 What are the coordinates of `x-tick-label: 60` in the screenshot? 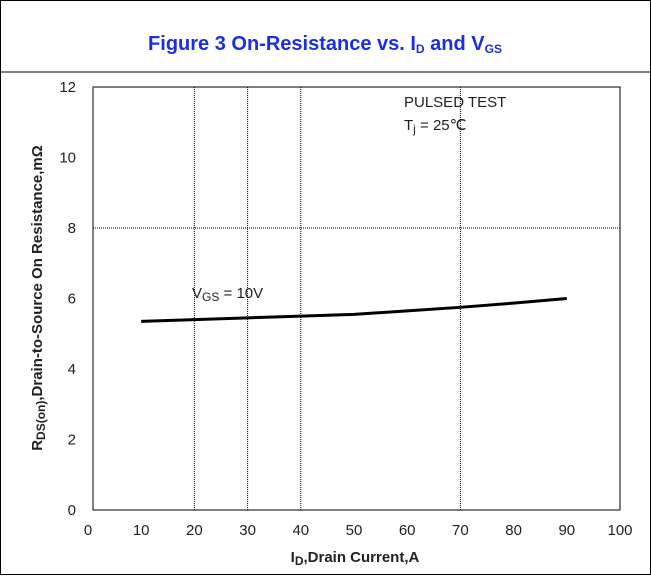 It's located at (407, 530).